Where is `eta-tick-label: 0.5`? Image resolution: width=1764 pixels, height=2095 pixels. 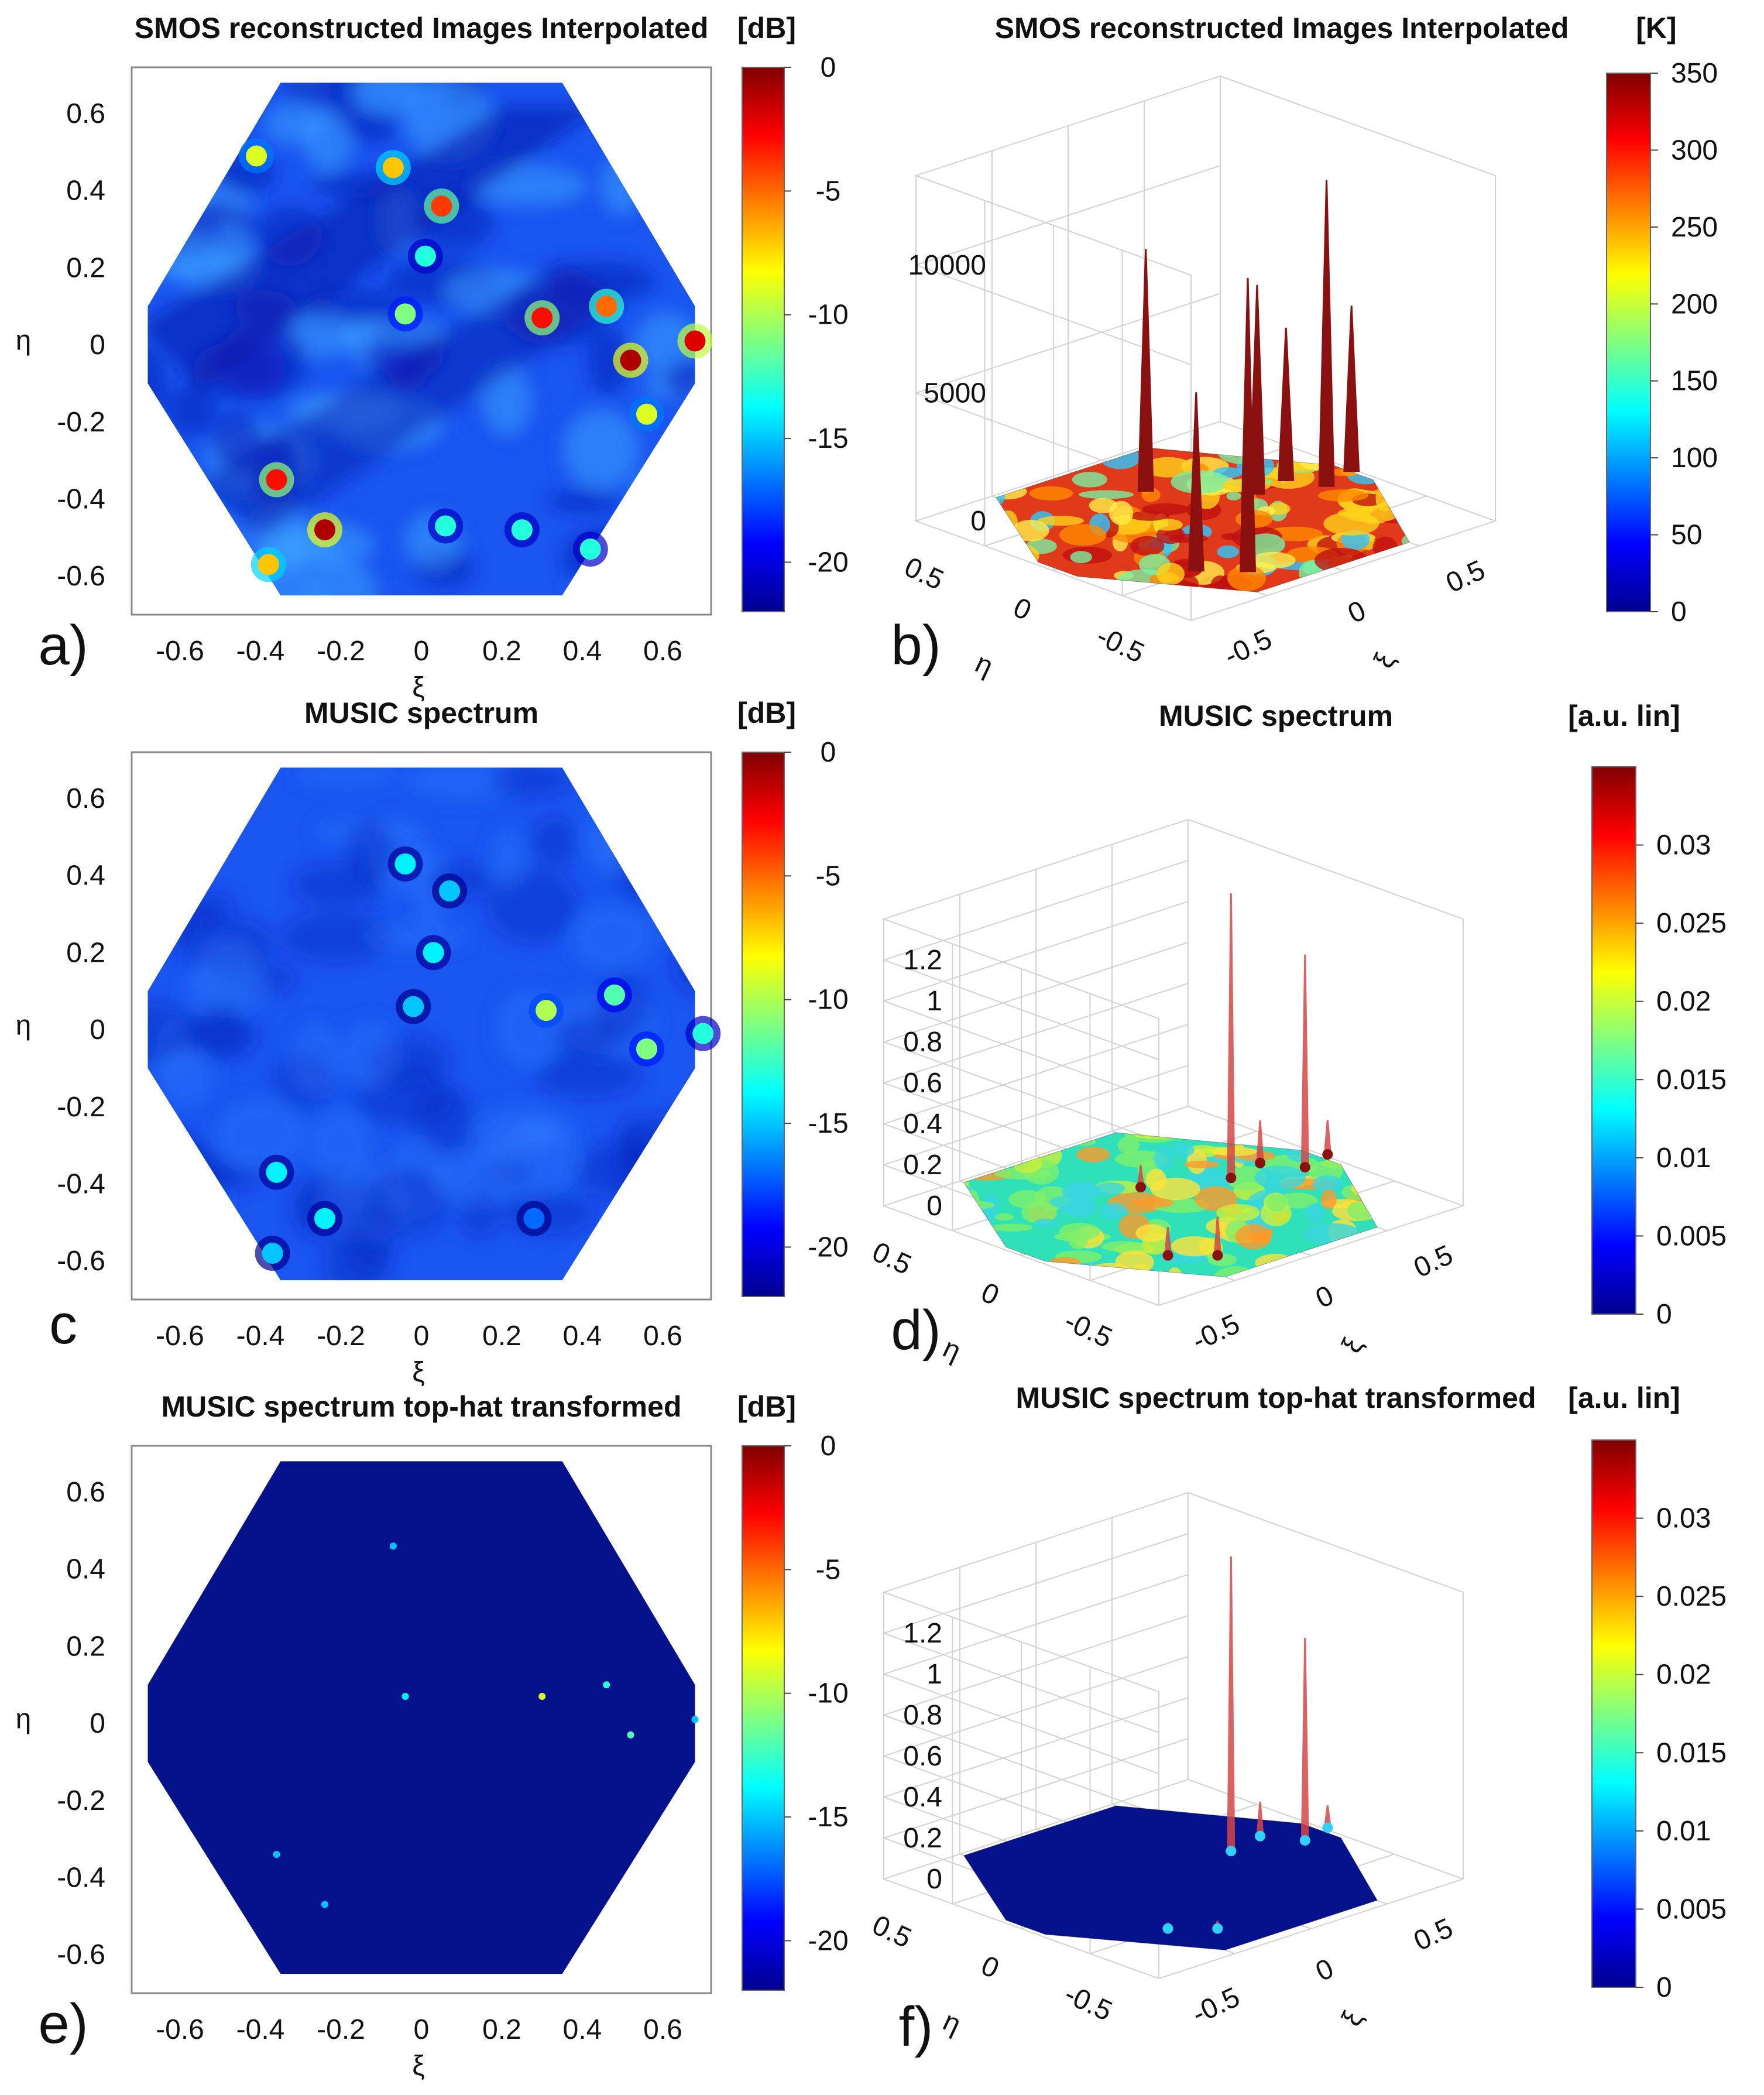
eta-tick-label: 0.5 is located at coordinates (924, 573).